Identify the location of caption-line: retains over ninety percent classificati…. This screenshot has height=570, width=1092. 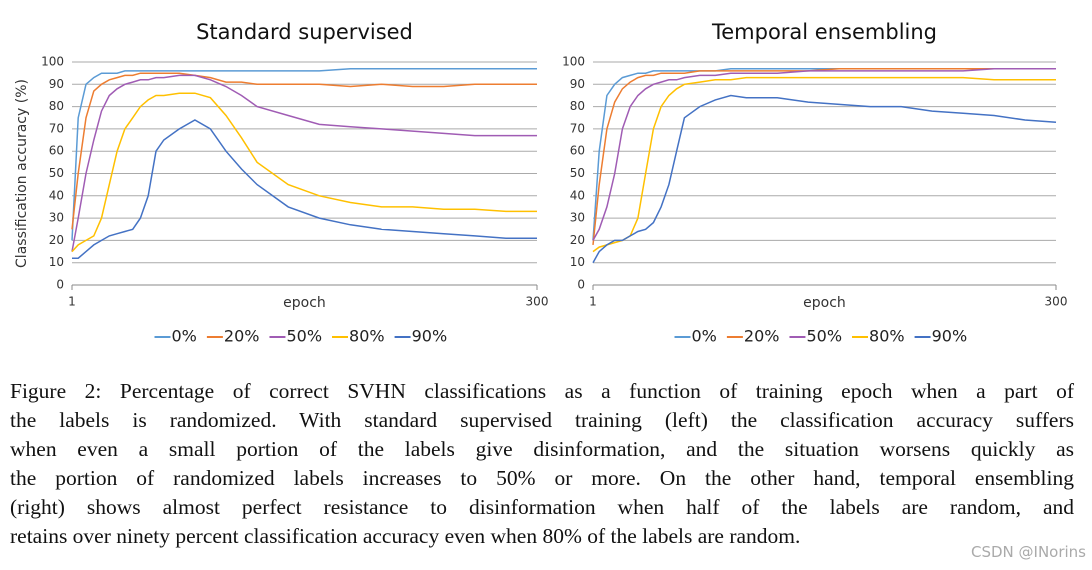
(405, 536).